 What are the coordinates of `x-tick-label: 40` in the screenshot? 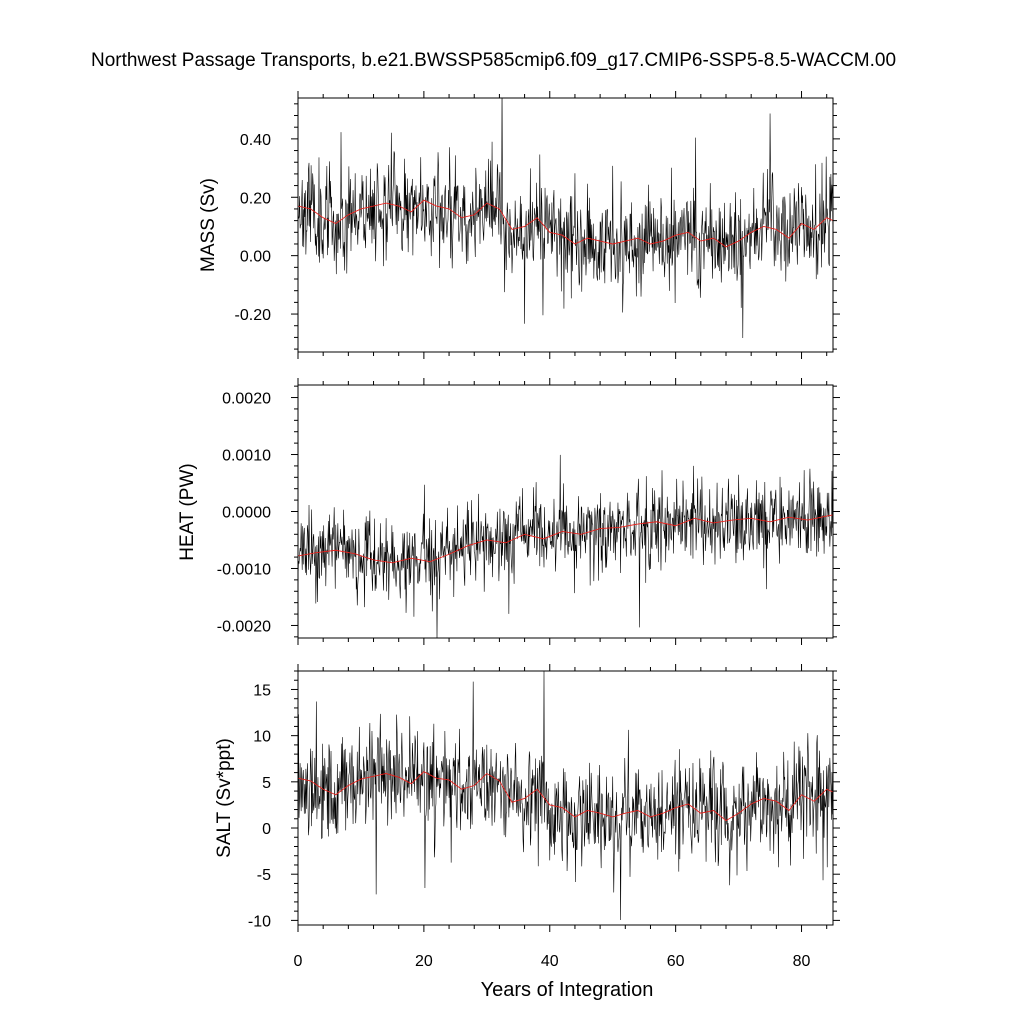 It's located at (550, 961).